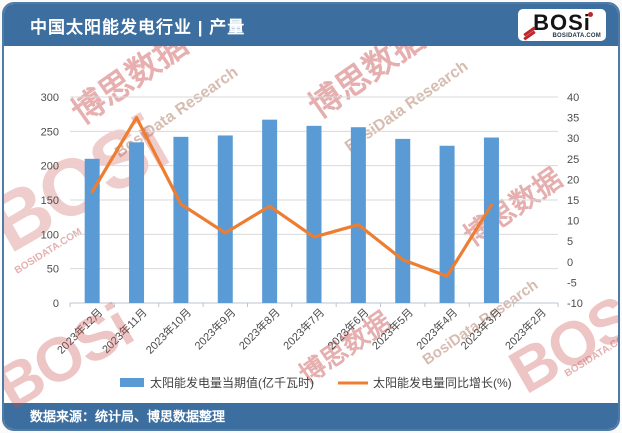 The width and height of the screenshot is (622, 433). What do you see at coordinates (573, 201) in the screenshot?
I see `right-axis-label: 15` at bounding box center [573, 201].